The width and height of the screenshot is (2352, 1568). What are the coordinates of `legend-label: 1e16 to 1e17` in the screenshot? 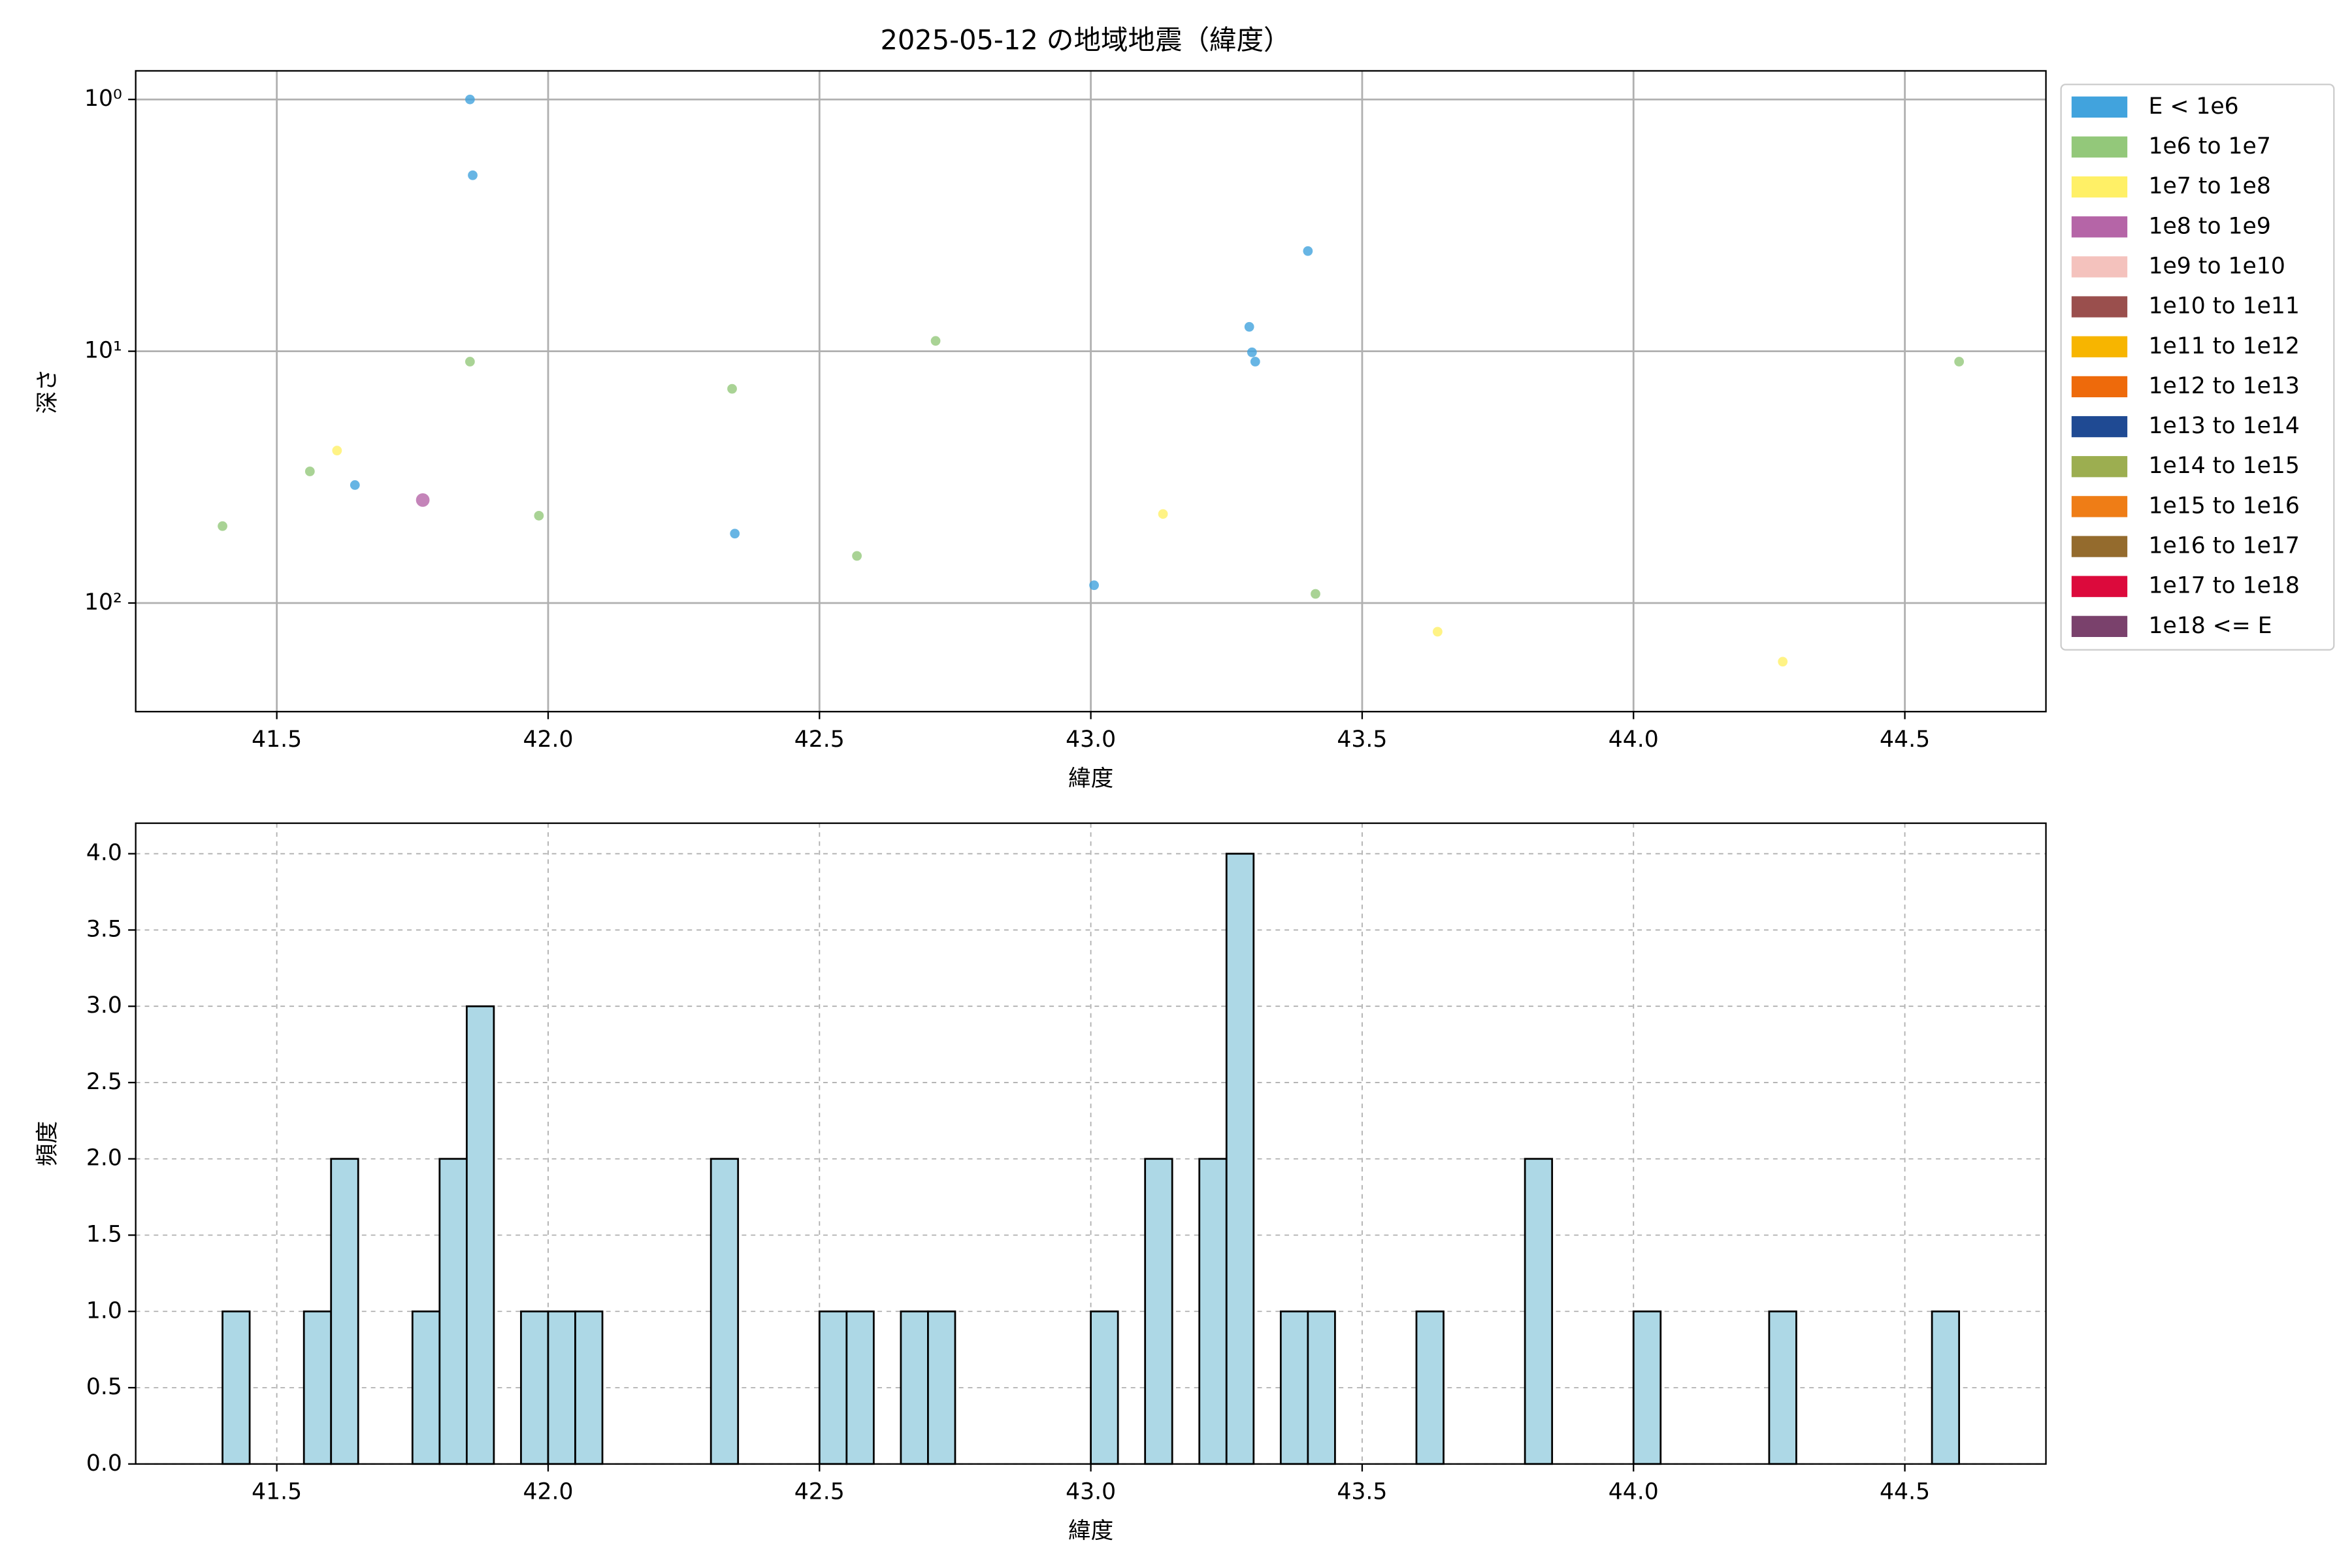 It's located at (2223, 546).